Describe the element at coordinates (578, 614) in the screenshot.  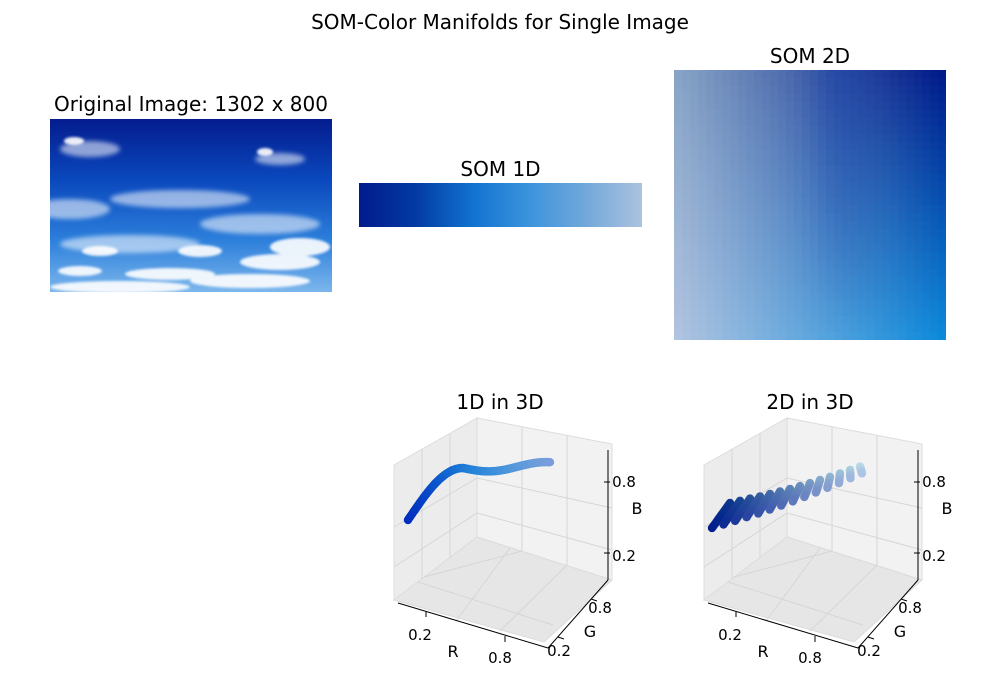
I see `plot1d-g-axis-line` at that location.